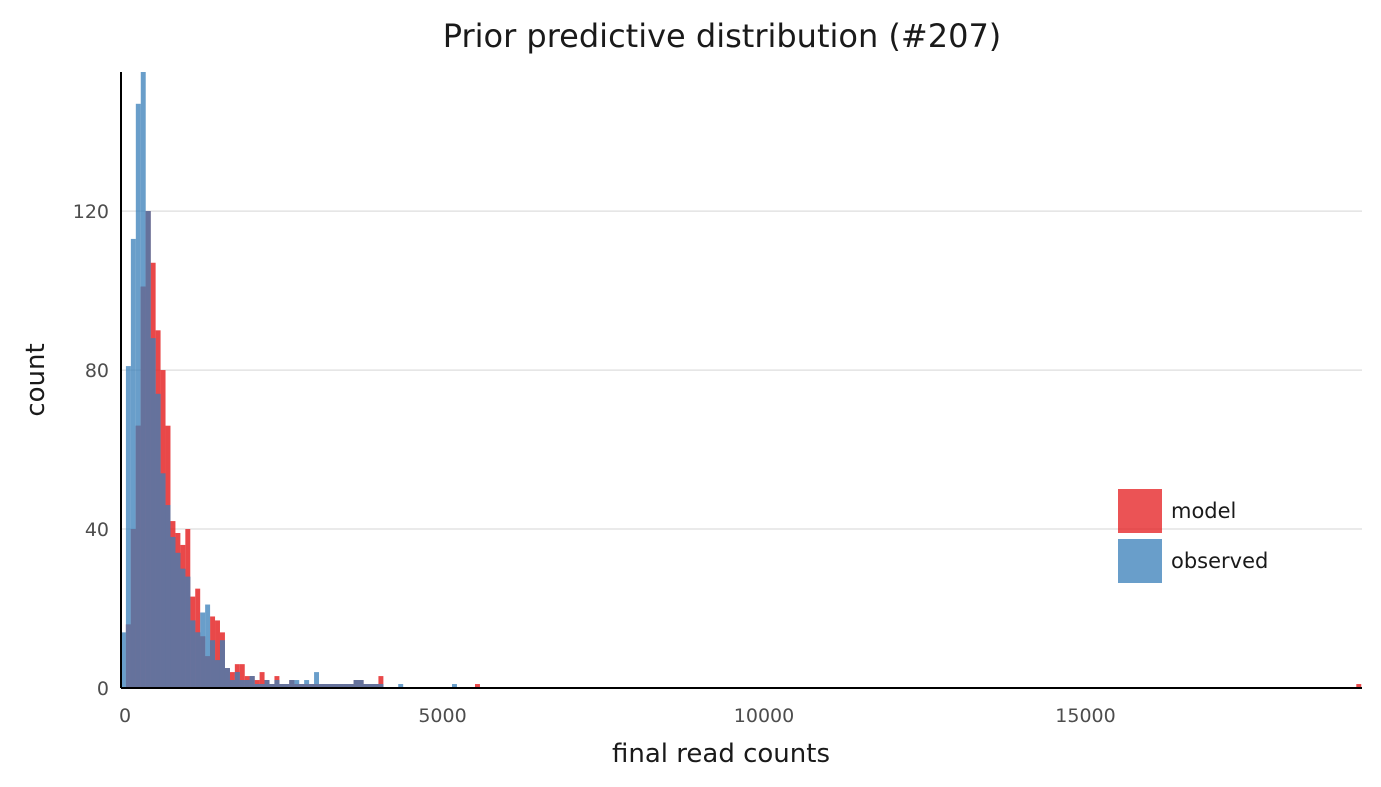  I want to click on legend-swatch-model, so click(1140, 511).